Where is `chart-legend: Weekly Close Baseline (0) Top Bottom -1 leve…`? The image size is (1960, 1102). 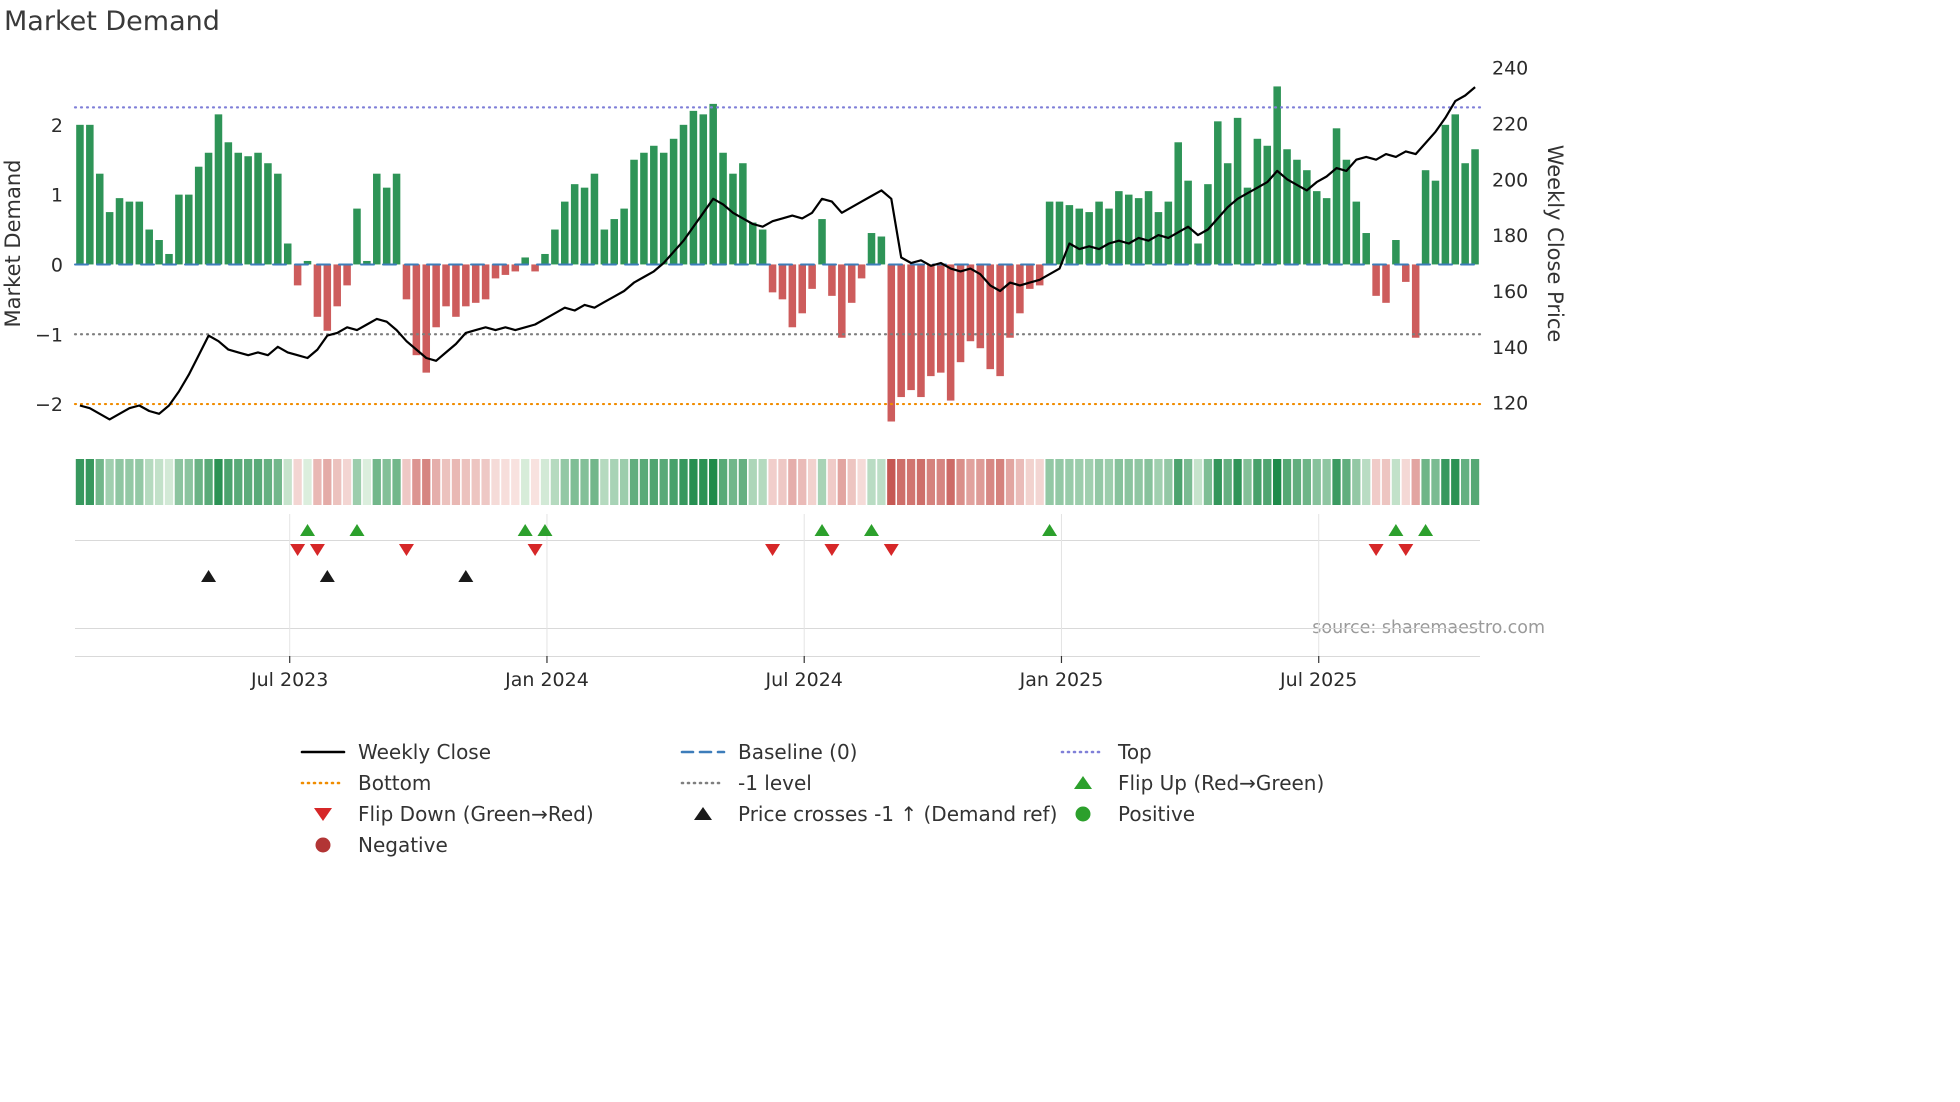
chart-legend: Weekly Close Baseline (0) Top Bottom -1 leve… is located at coordinates (890, 798).